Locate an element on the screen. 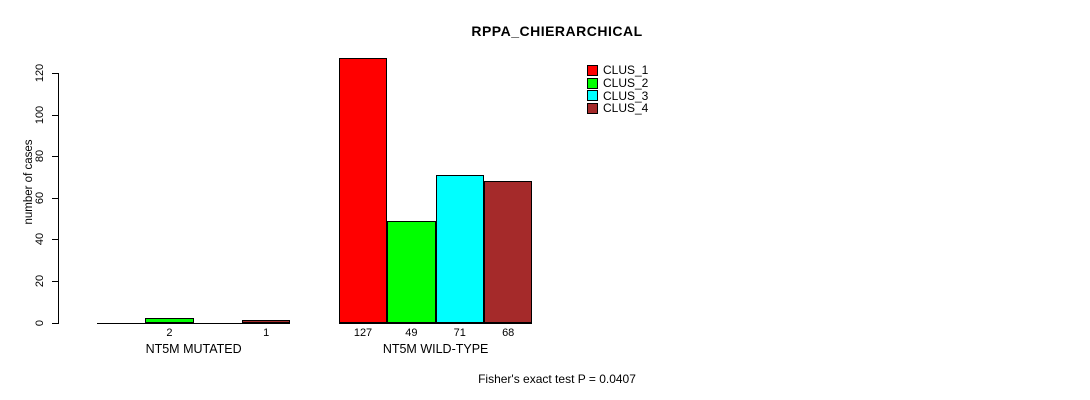  legend-label: CLUS_4 is located at coordinates (626, 108).